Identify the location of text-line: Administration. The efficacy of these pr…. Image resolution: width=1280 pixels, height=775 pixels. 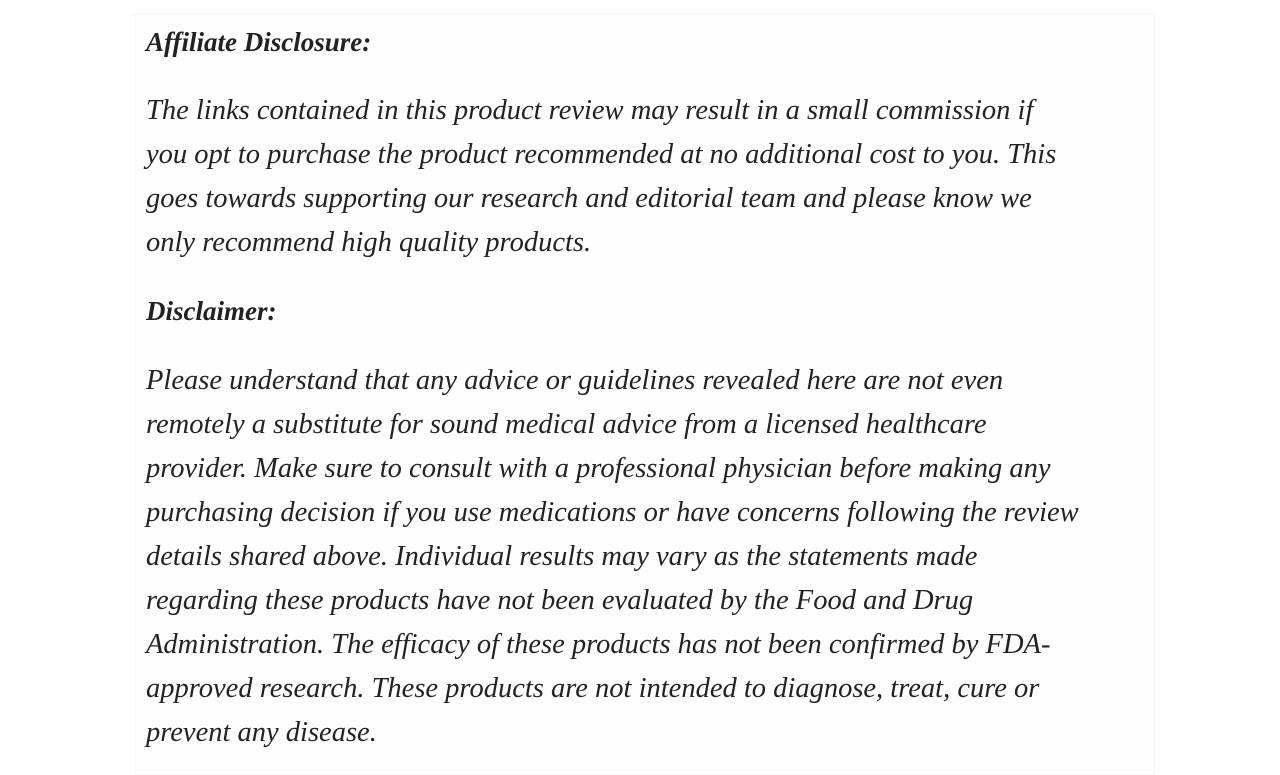
(598, 644).